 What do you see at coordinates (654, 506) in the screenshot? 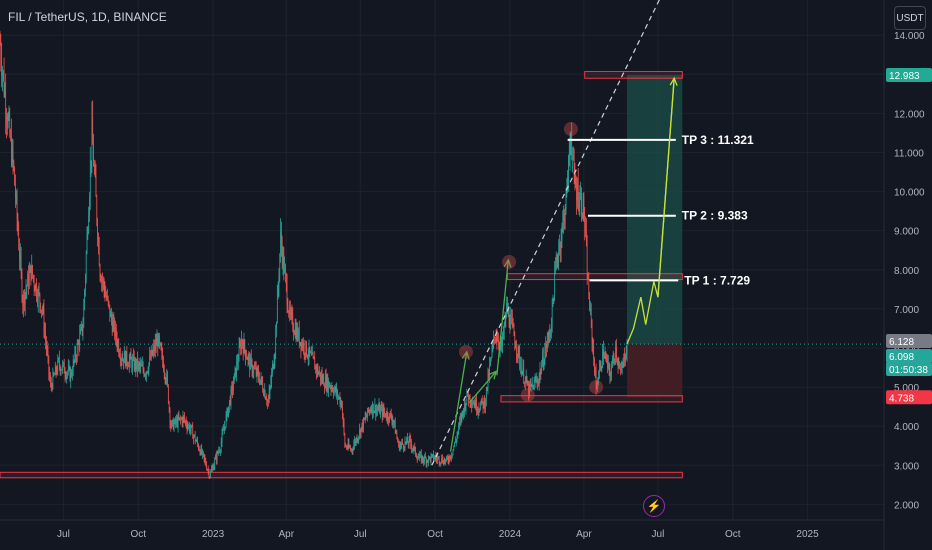
I see `lightning-bolt-icon: ⚡` at bounding box center [654, 506].